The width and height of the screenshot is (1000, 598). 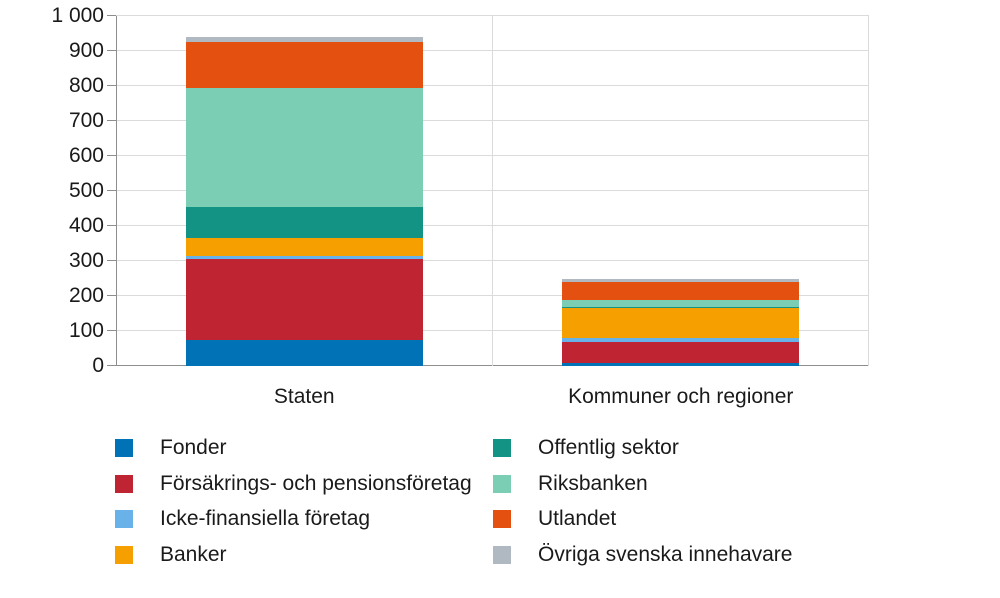 What do you see at coordinates (681, 191) in the screenshot?
I see `bar-kommuner-och-regioner` at bounding box center [681, 191].